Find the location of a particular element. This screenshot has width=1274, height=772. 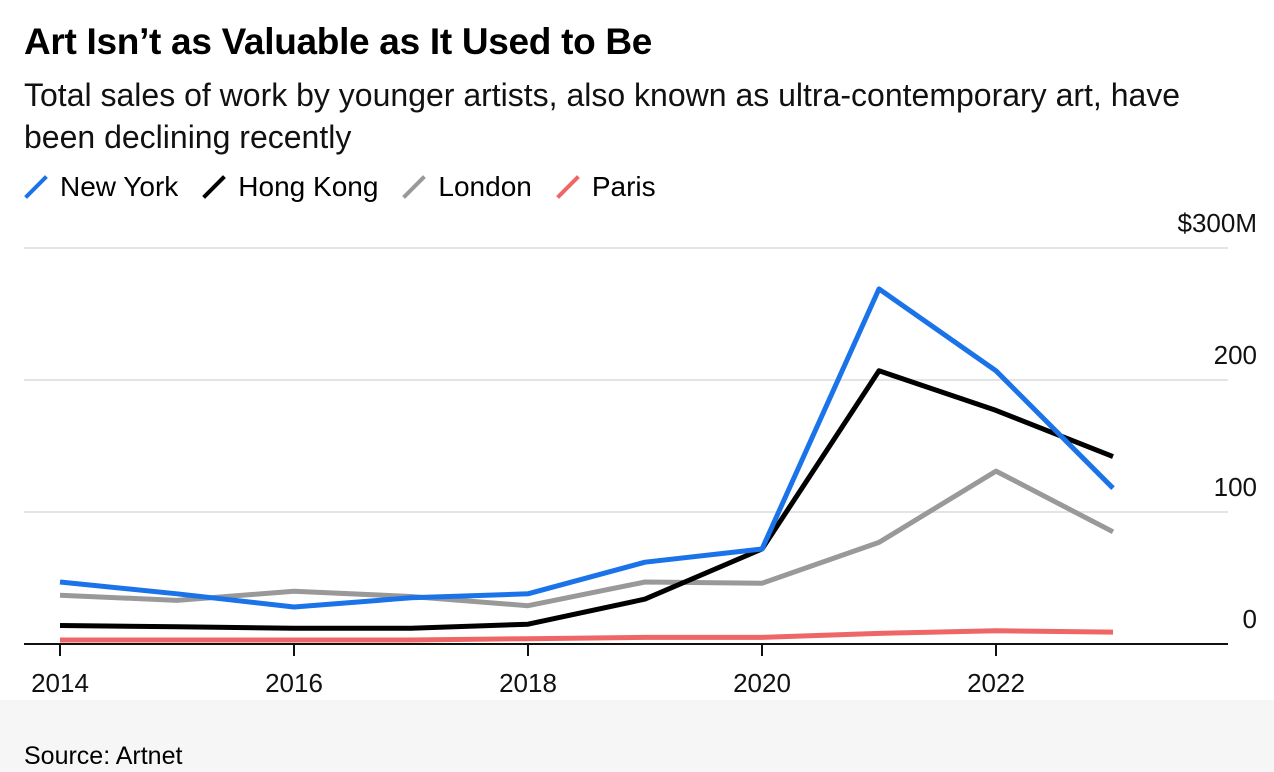

y-tick-label-300: $300M is located at coordinates (1218, 223).